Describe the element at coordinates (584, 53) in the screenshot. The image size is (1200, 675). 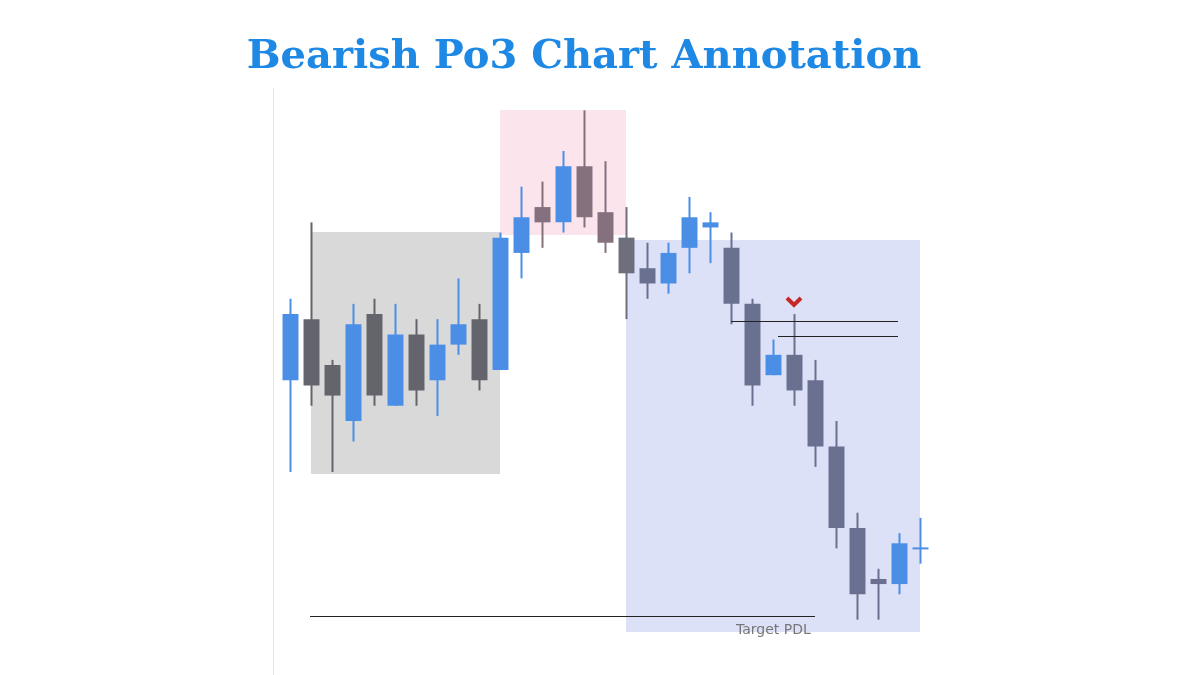
I see `chart-title: Bearish Po3 Chart Annotation` at that location.